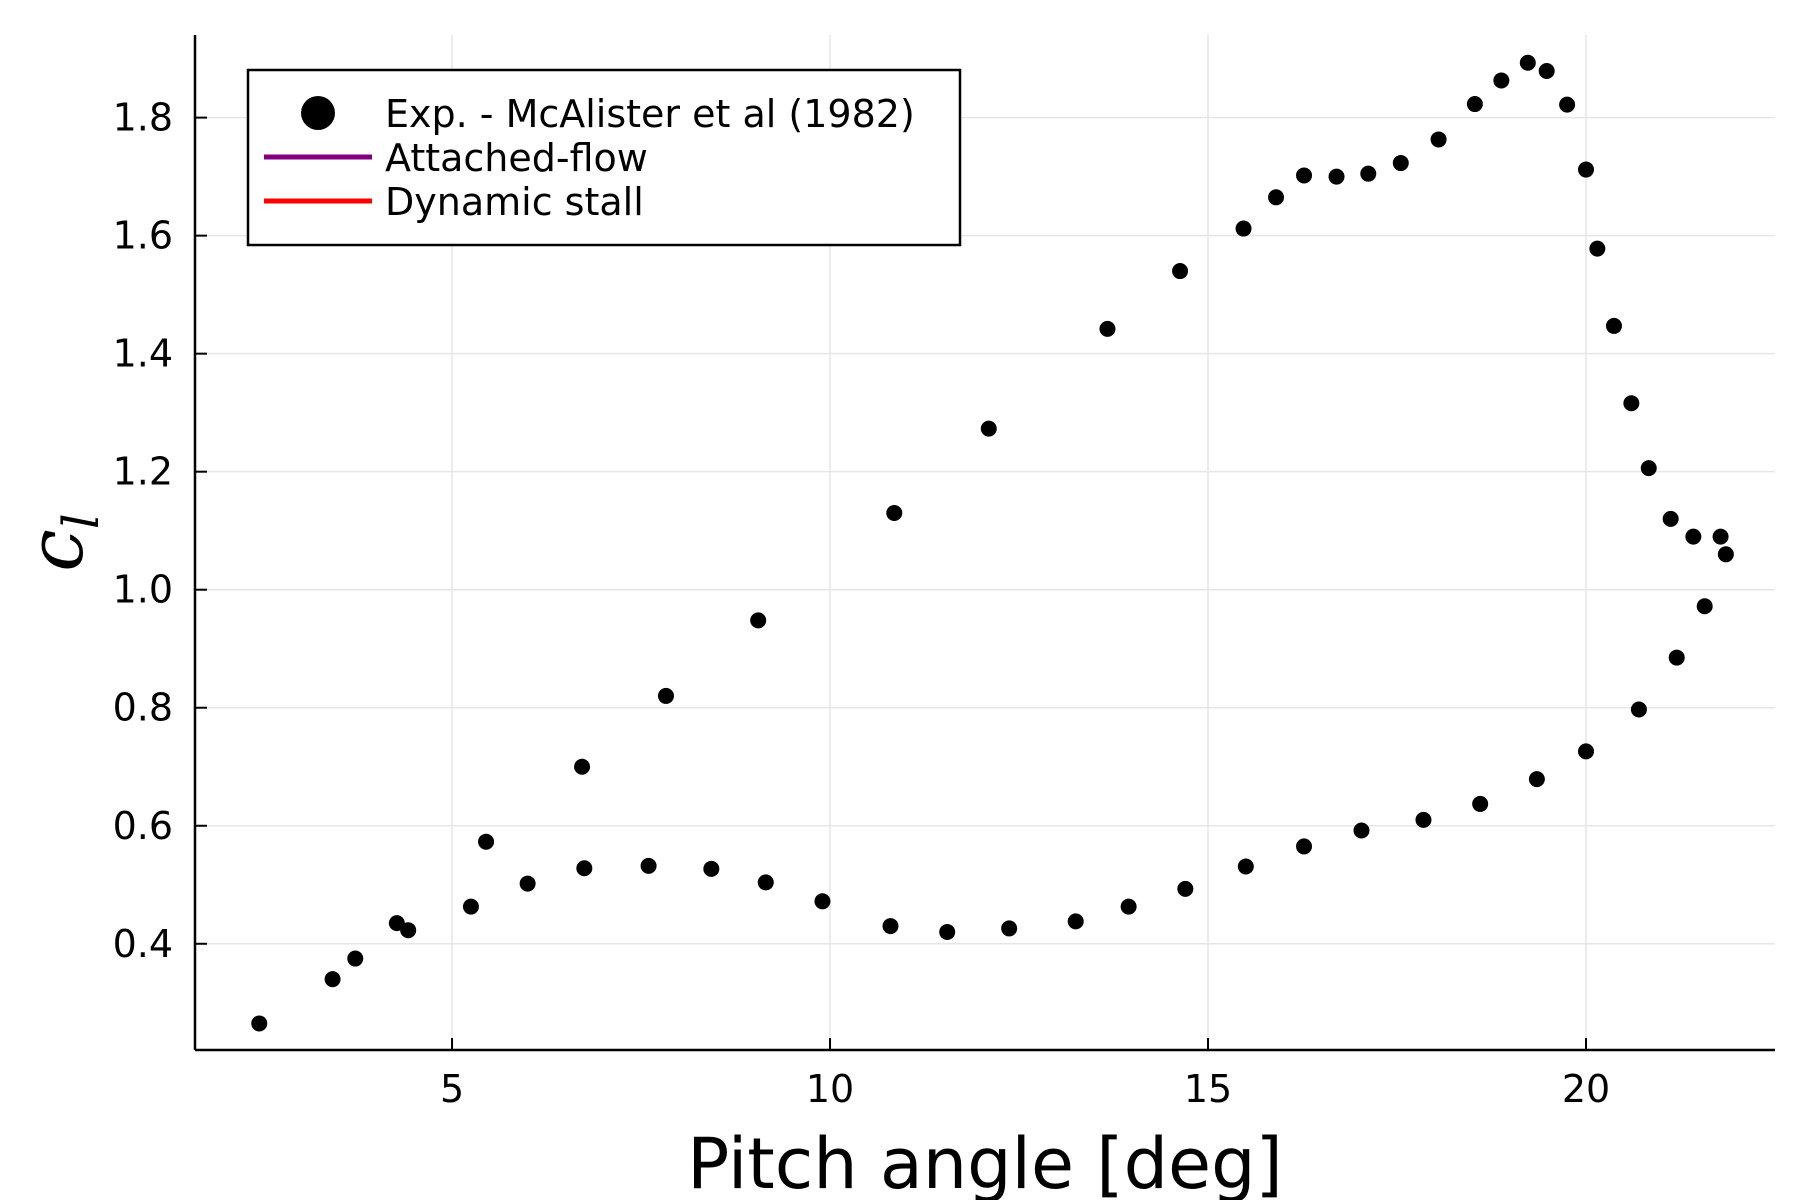 The height and width of the screenshot is (1200, 1800). What do you see at coordinates (452, 1089) in the screenshot?
I see `x-tick-label: 5` at bounding box center [452, 1089].